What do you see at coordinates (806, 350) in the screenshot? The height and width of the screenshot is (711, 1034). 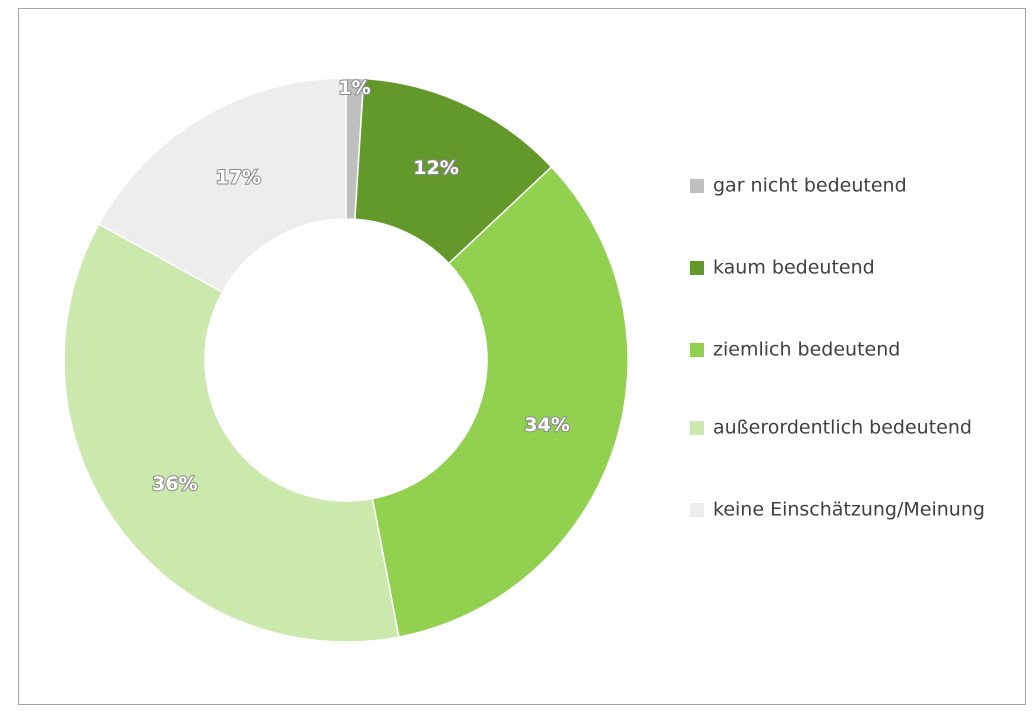 I see `legend-label: ziemlich bedeutend` at bounding box center [806, 350].